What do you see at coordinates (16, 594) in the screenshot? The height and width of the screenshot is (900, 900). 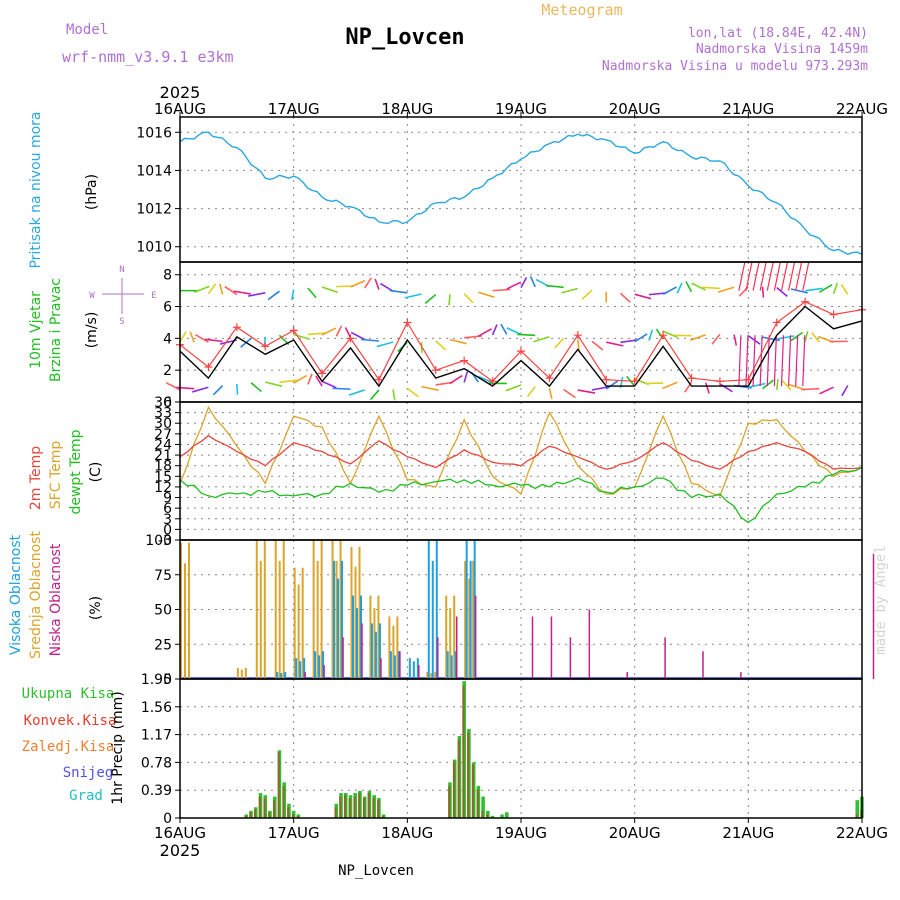 I see `cloud-axis-title-1: Visoka Oblacnost` at bounding box center [16, 594].